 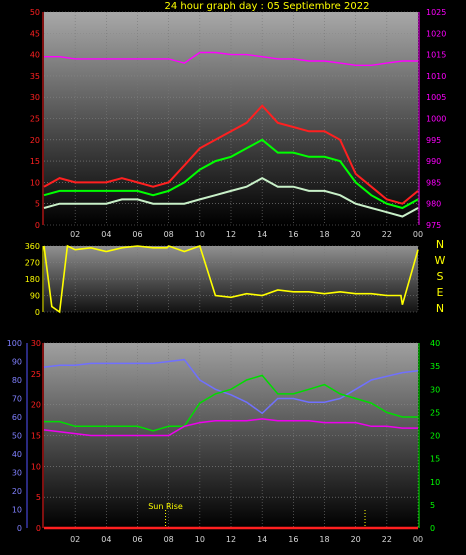 What do you see at coordinates (17, 362) in the screenshot?
I see `humidity-tick-label: 90` at bounding box center [17, 362].